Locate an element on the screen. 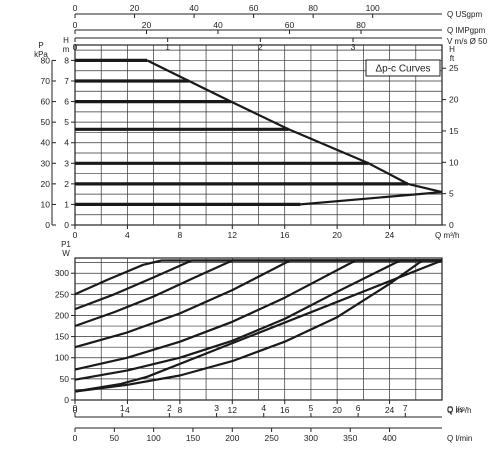 The height and width of the screenshot is (450, 500). power-m3h-tick-label: 0 is located at coordinates (75, 410).